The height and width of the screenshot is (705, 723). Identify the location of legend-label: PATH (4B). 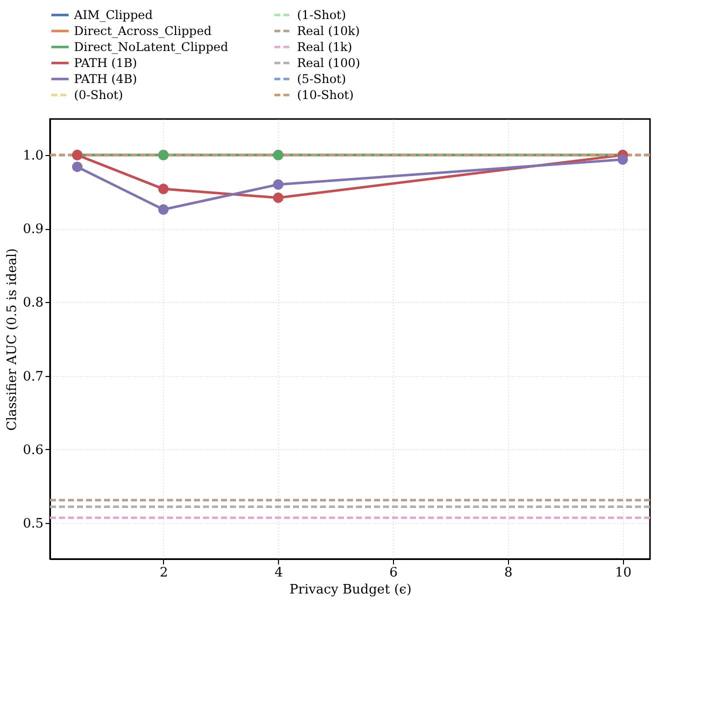
(106, 79).